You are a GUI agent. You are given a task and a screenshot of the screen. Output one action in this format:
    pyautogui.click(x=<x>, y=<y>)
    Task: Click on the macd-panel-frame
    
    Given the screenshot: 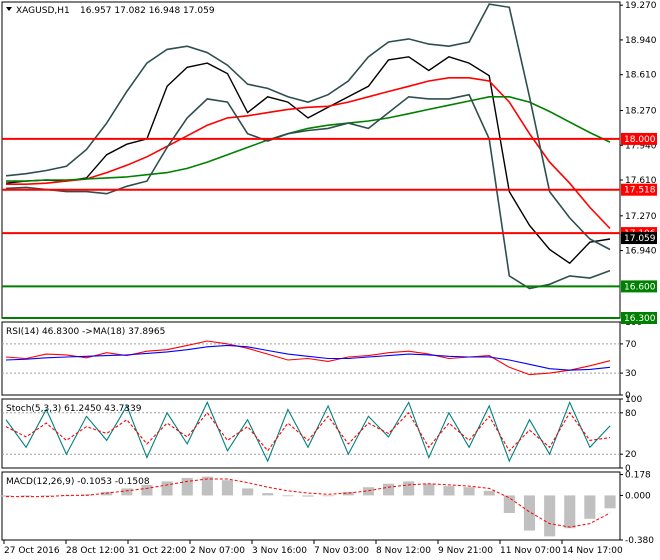 What is the action you would take?
    pyautogui.click(x=311, y=506)
    